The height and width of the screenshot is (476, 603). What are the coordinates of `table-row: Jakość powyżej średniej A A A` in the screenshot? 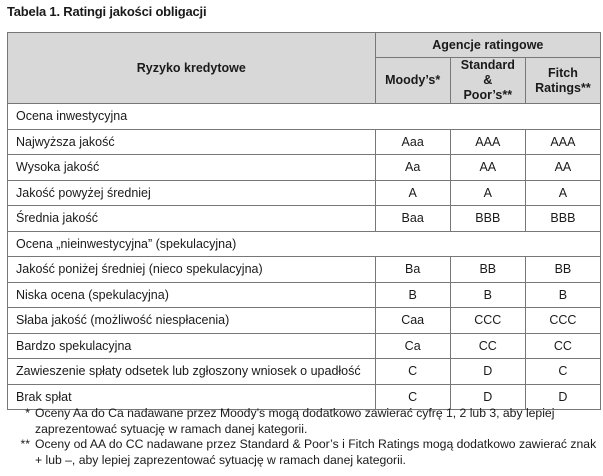 It's located at (304, 192).